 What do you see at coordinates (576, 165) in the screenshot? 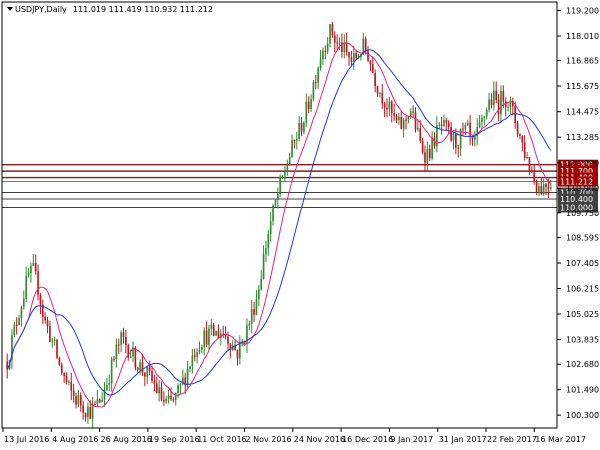
I see `price-level-label: 112.000` at bounding box center [576, 165].